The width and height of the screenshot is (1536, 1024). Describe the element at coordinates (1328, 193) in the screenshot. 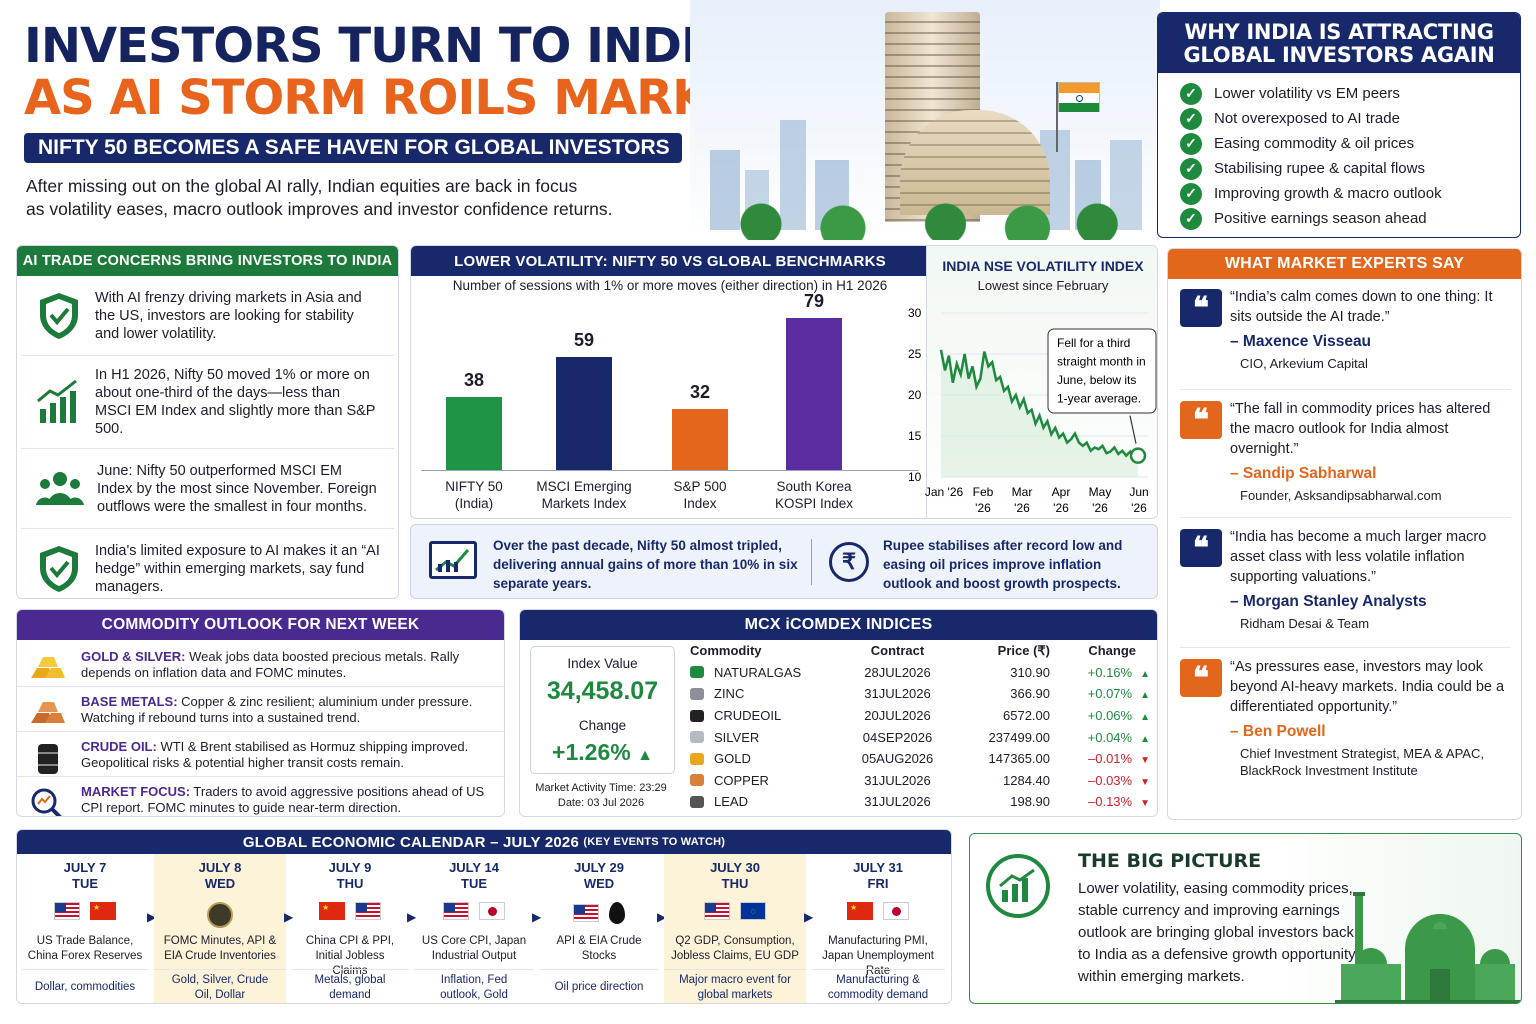

I see `why-item-text: Improving growth & macro outlook` at that location.